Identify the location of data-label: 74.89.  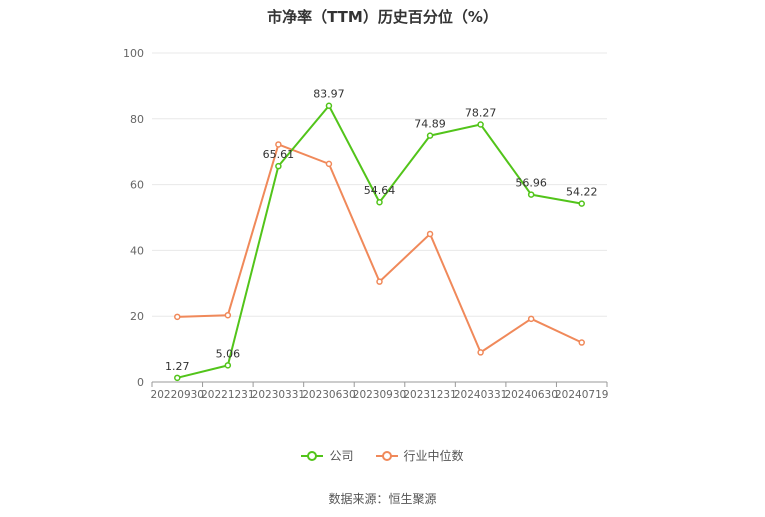
(430, 124).